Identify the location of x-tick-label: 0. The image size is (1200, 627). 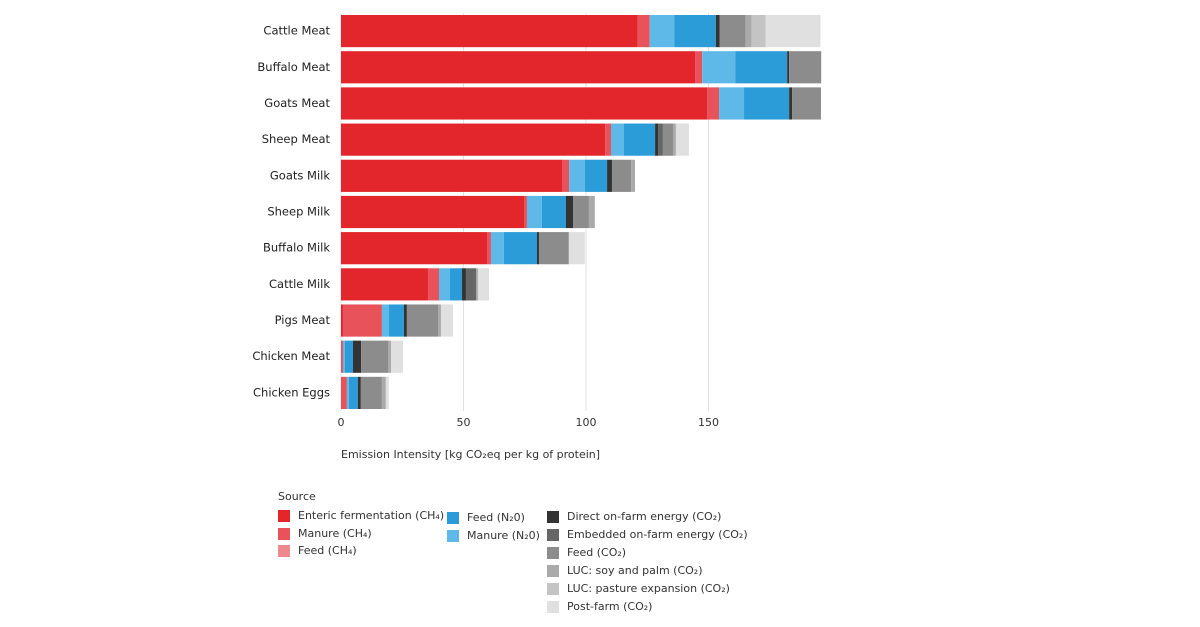
(341, 422).